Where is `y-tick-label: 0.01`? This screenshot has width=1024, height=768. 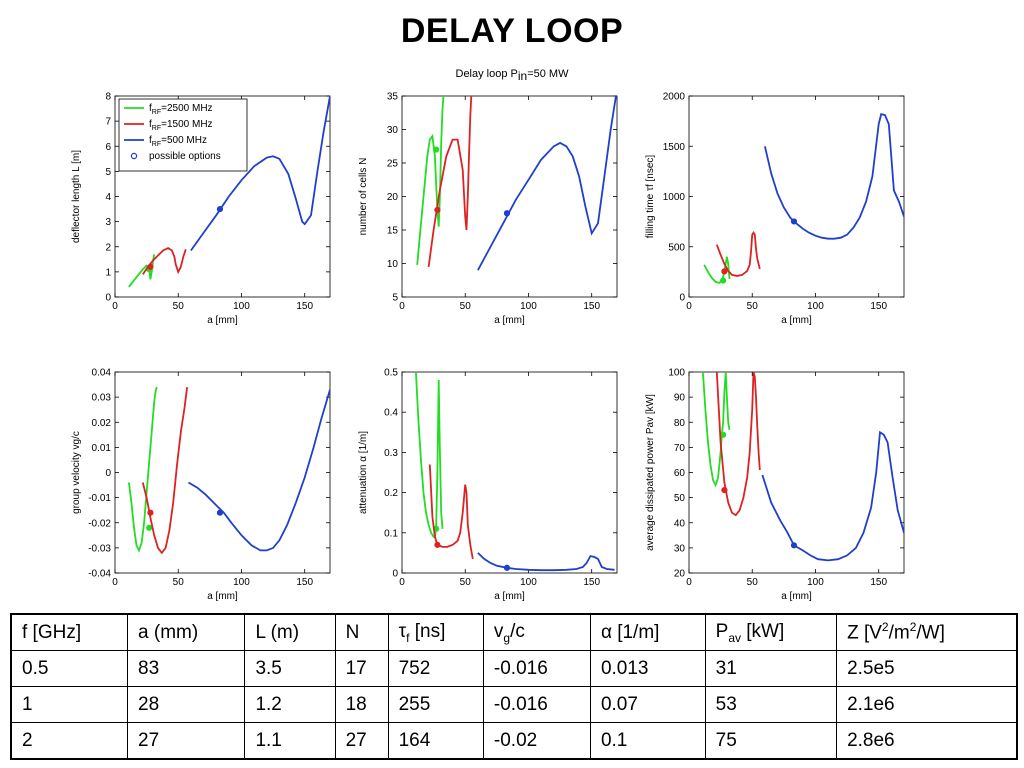 y-tick-label: 0.01 is located at coordinates (102, 448).